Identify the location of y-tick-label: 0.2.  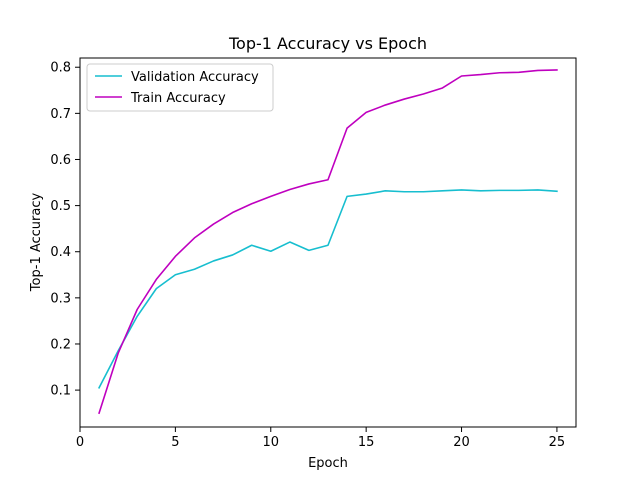
(60, 344).